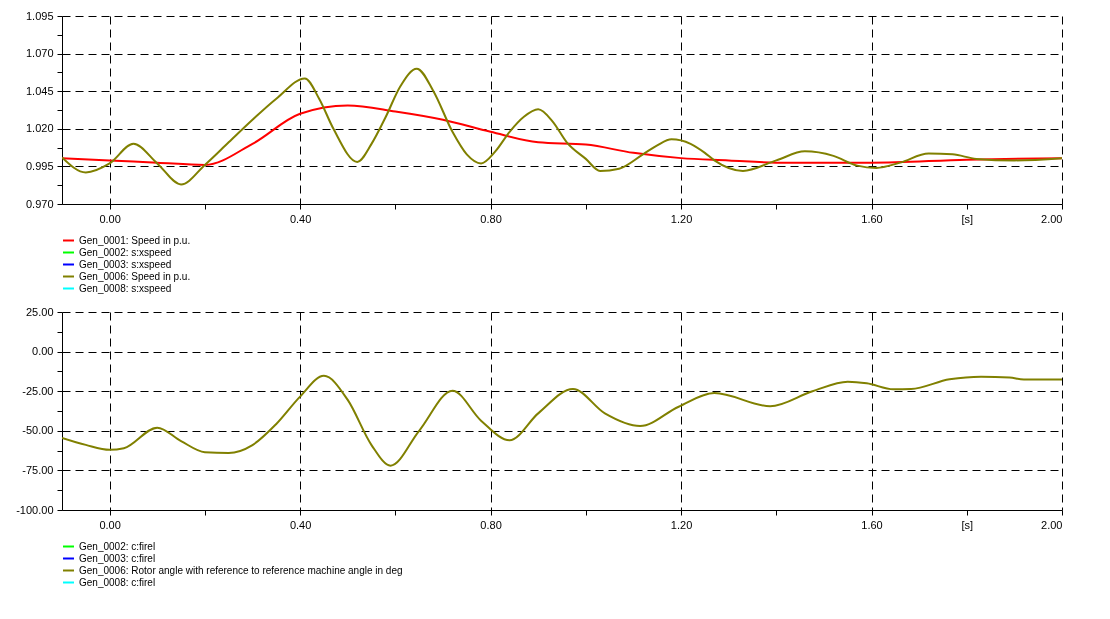 This screenshot has height=619, width=1110. I want to click on y-tick-label: 0.970, so click(39, 203).